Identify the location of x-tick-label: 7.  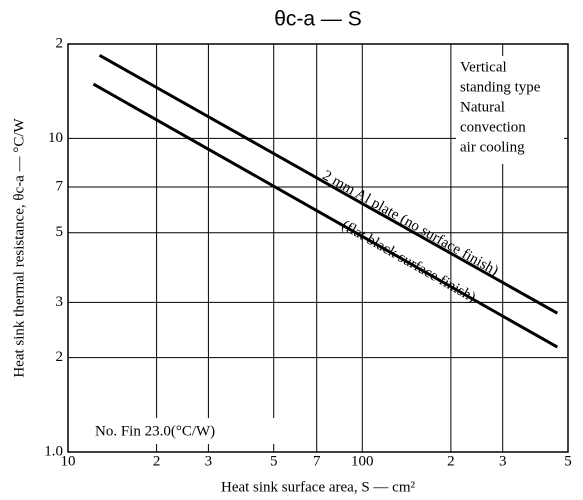
(317, 461).